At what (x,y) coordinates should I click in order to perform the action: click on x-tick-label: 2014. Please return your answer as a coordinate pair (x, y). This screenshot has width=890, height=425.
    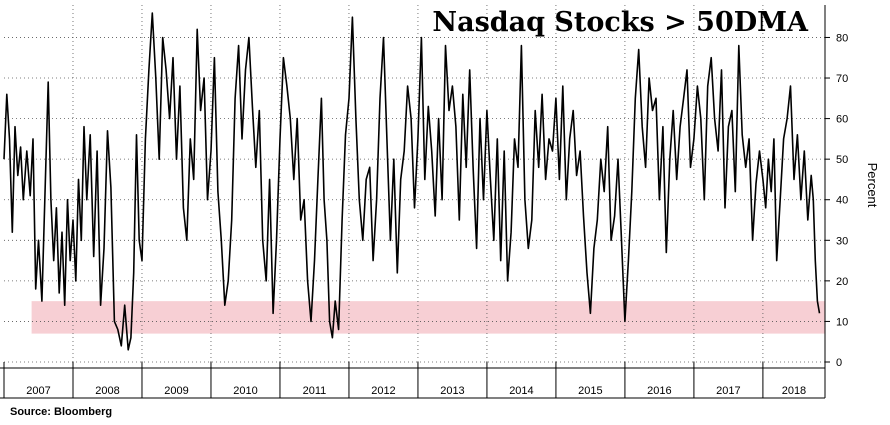
    Looking at the image, I should click on (521, 391).